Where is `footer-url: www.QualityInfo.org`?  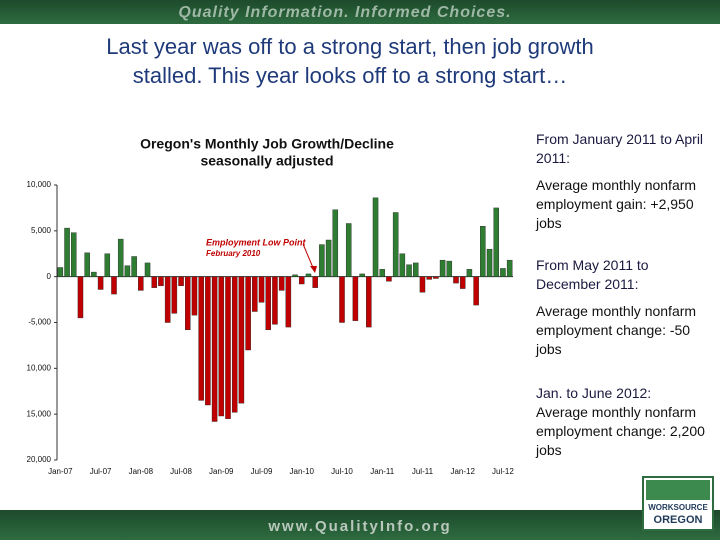 footer-url: www.QualityInfo.org is located at coordinates (359, 526).